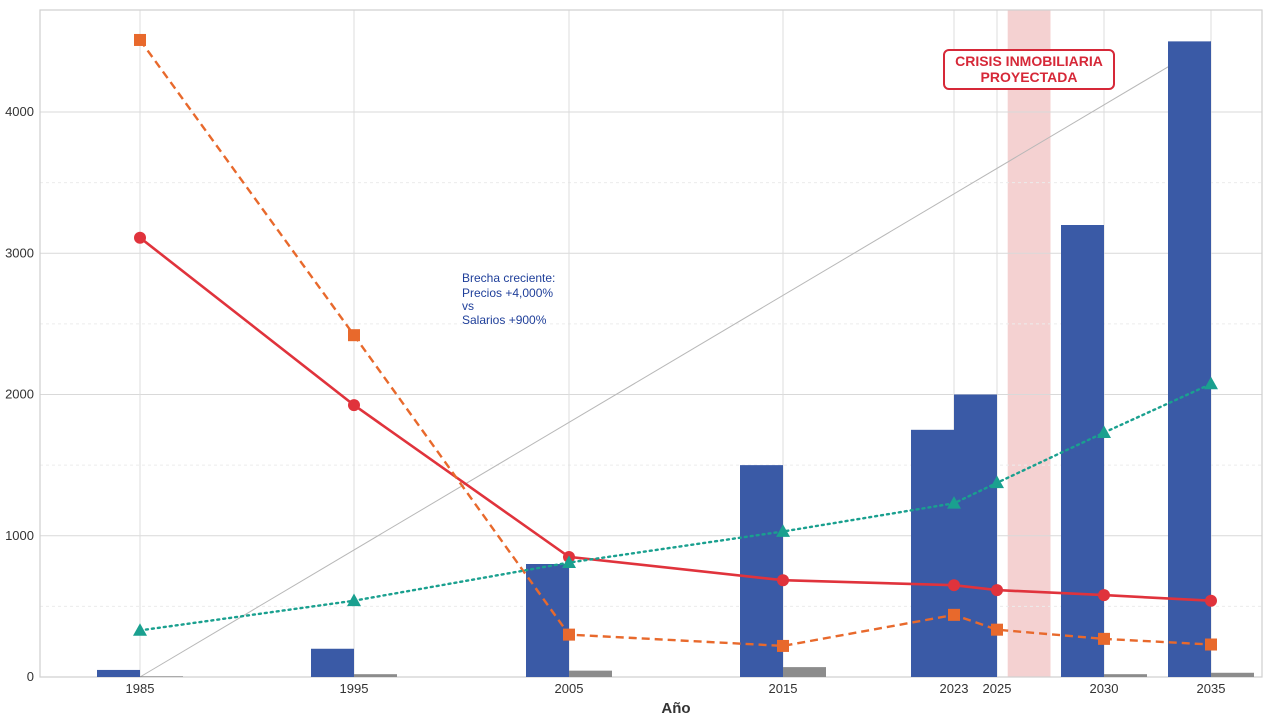 This screenshot has width=1264, height=725. I want to click on x-tick-label: 2030, so click(1104, 688).